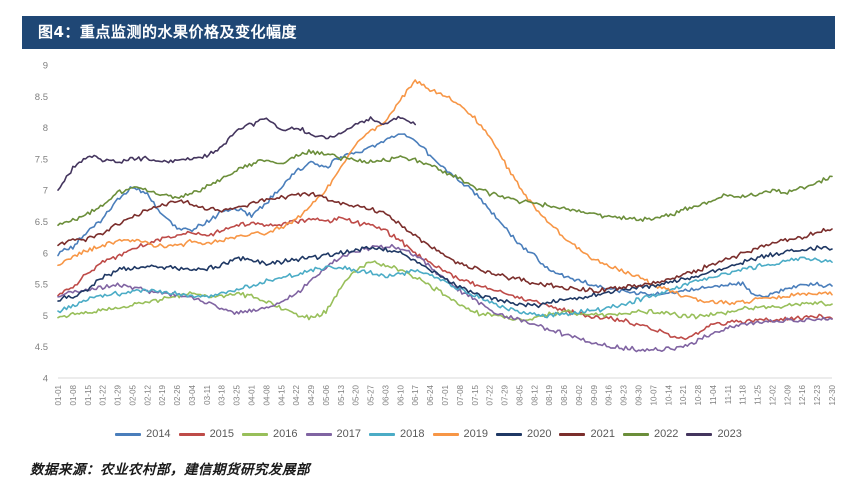 The image size is (857, 492). Describe the element at coordinates (772, 394) in the screenshot. I see `x-axis-tick-label: 12-02` at that location.